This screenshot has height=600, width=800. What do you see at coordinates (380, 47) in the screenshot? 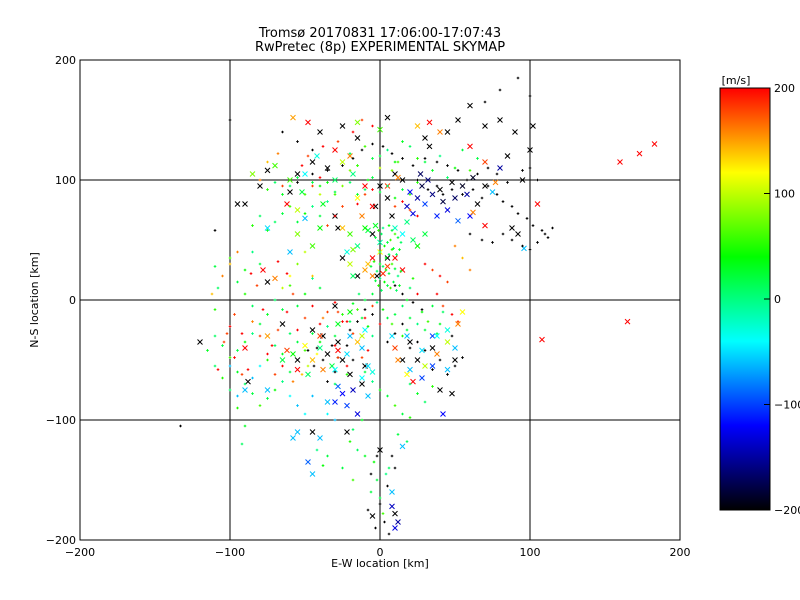
I see `chart-subtitle: RwPretec (8p) EXPERIMENTAL SKYMAP` at bounding box center [380, 47].